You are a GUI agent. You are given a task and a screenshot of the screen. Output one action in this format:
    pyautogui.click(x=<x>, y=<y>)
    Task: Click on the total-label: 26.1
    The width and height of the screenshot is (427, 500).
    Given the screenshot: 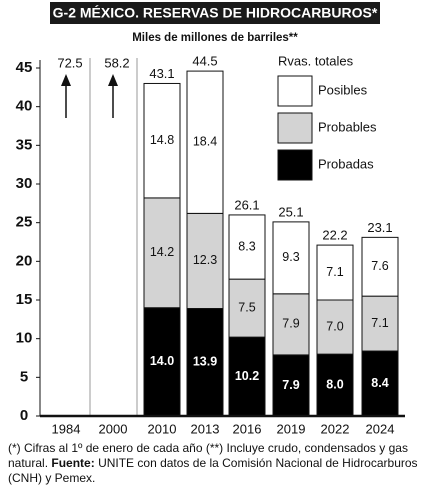 What is the action you would take?
    pyautogui.click(x=246, y=204)
    